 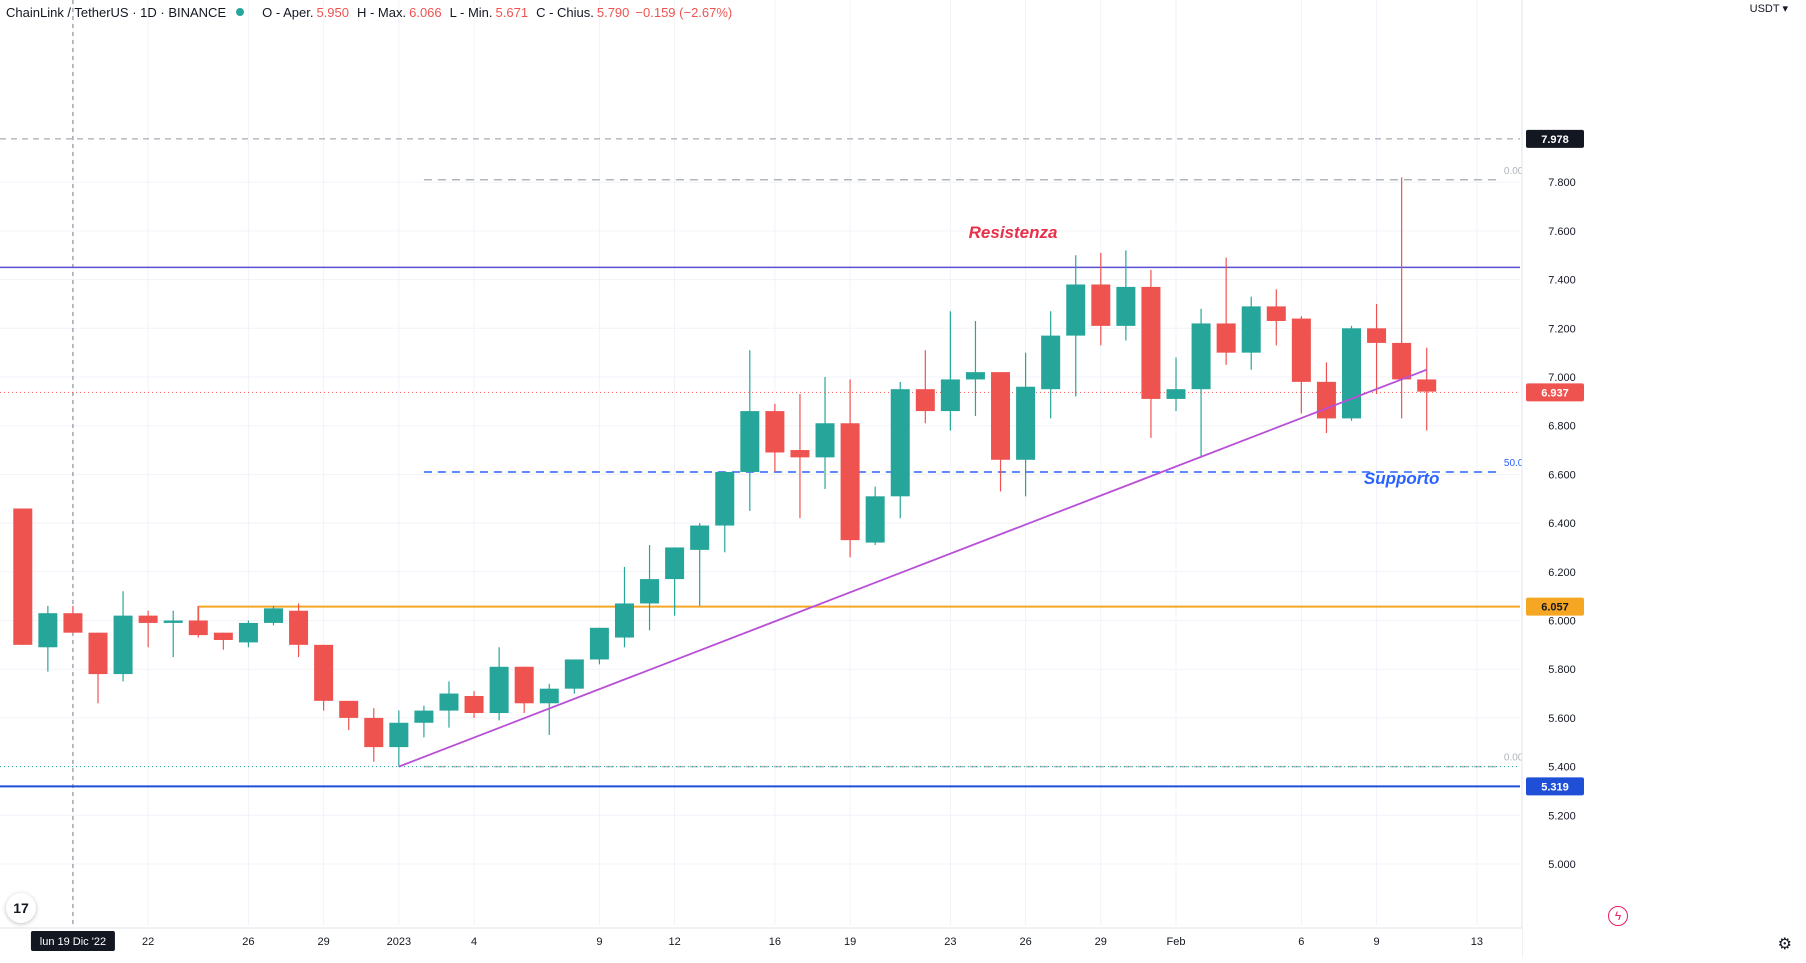 What do you see at coordinates (1562, 232) in the screenshot?
I see `price-tick-label: 7.600` at bounding box center [1562, 232].